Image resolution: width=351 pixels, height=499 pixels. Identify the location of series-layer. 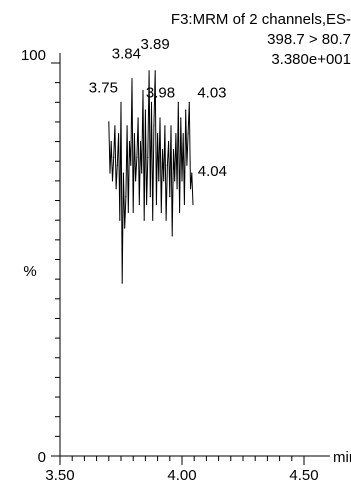
(151, 177).